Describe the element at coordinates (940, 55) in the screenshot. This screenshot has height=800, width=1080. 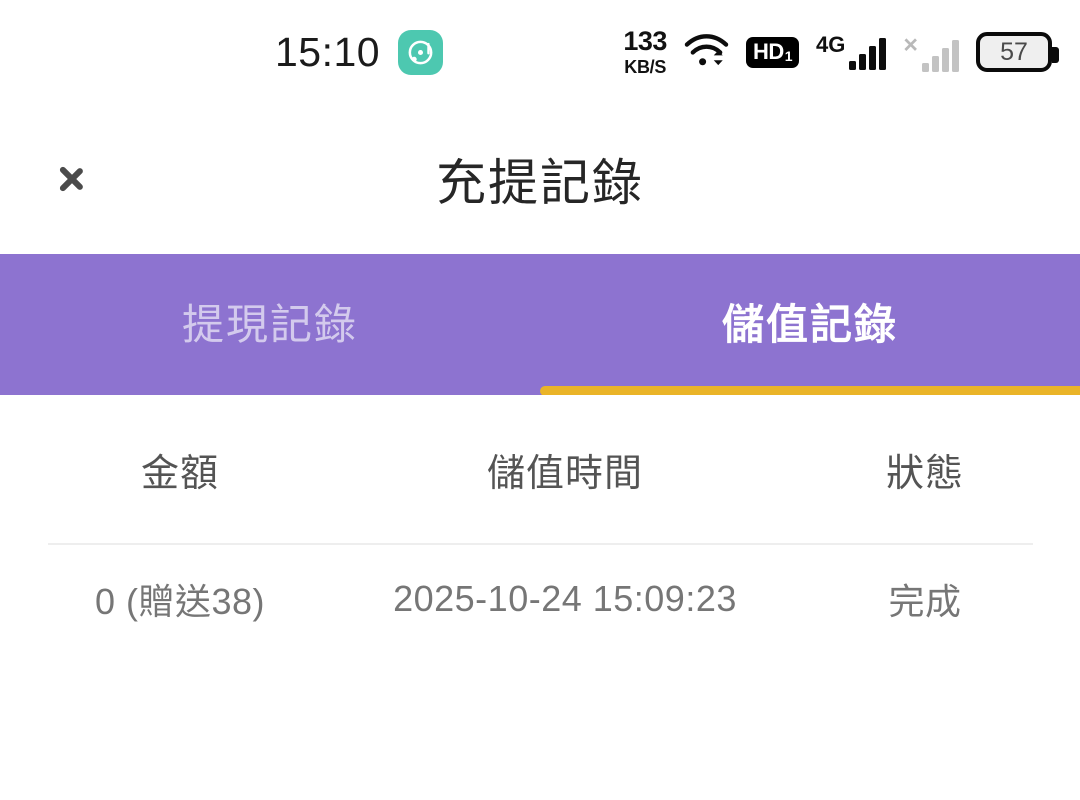
I see `sim2-signal-bars-icon` at that location.